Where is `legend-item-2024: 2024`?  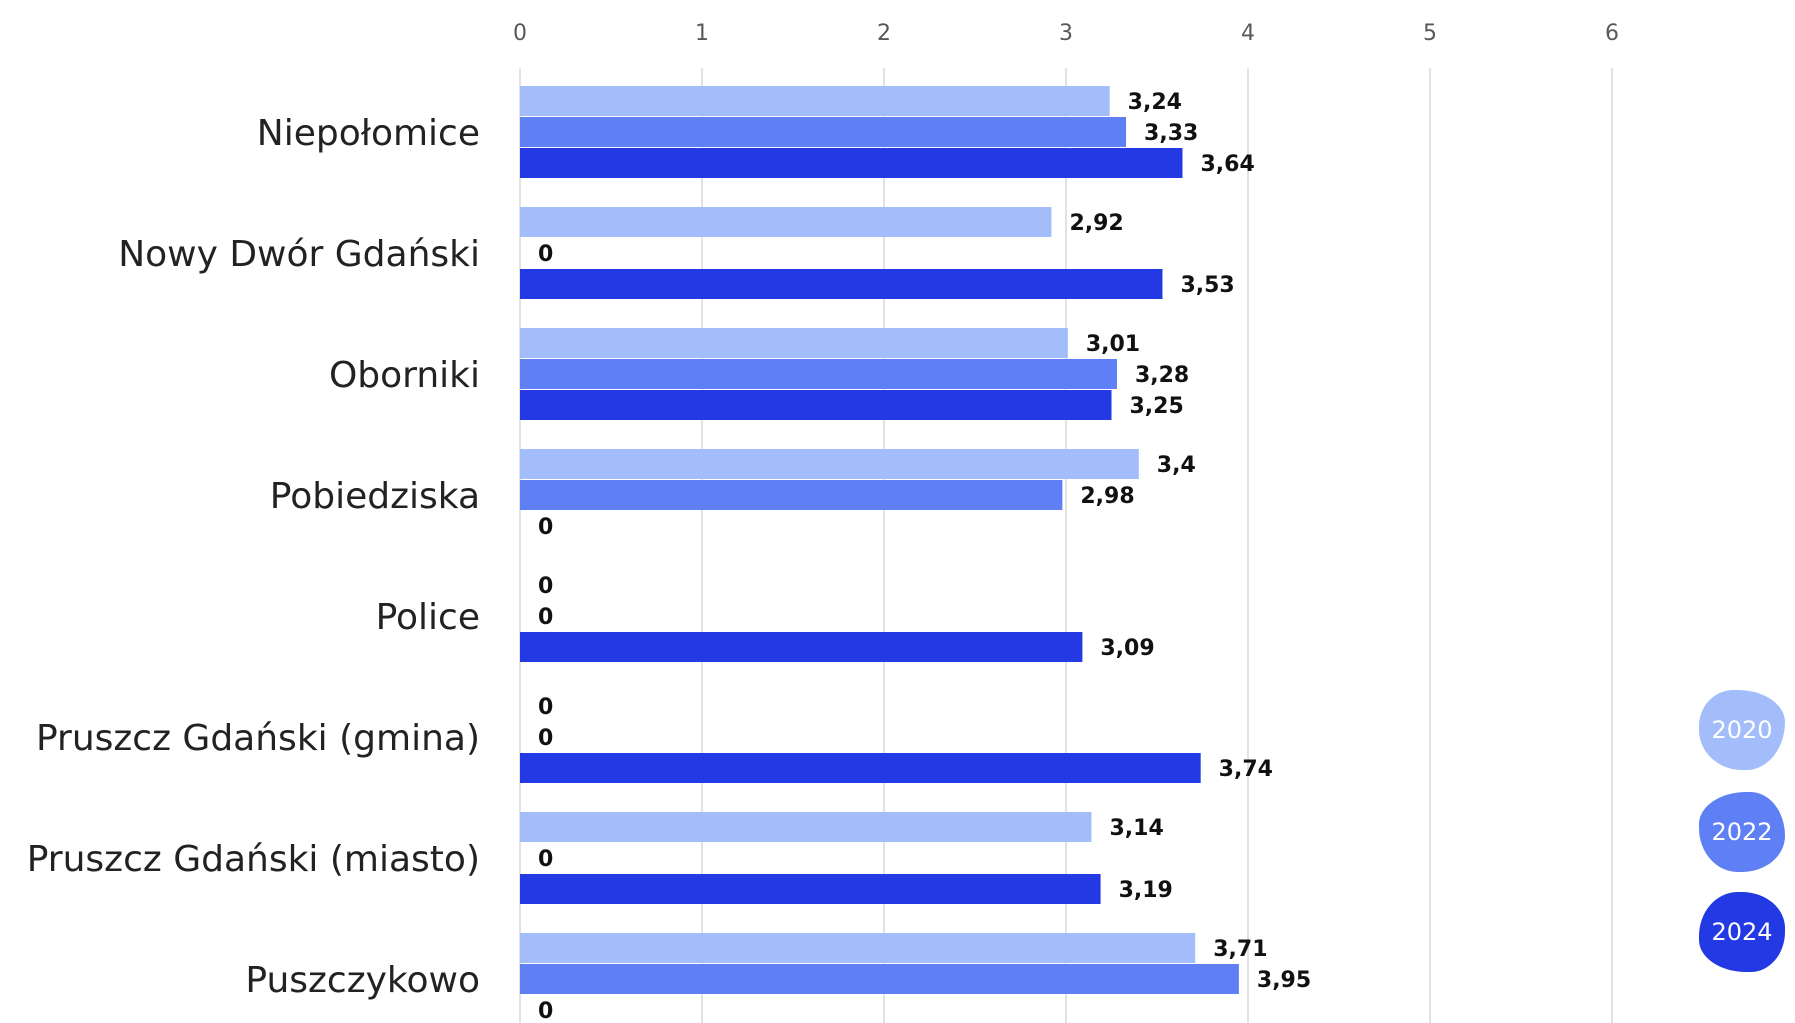 legend-item-2024: 2024 is located at coordinates (1742, 932).